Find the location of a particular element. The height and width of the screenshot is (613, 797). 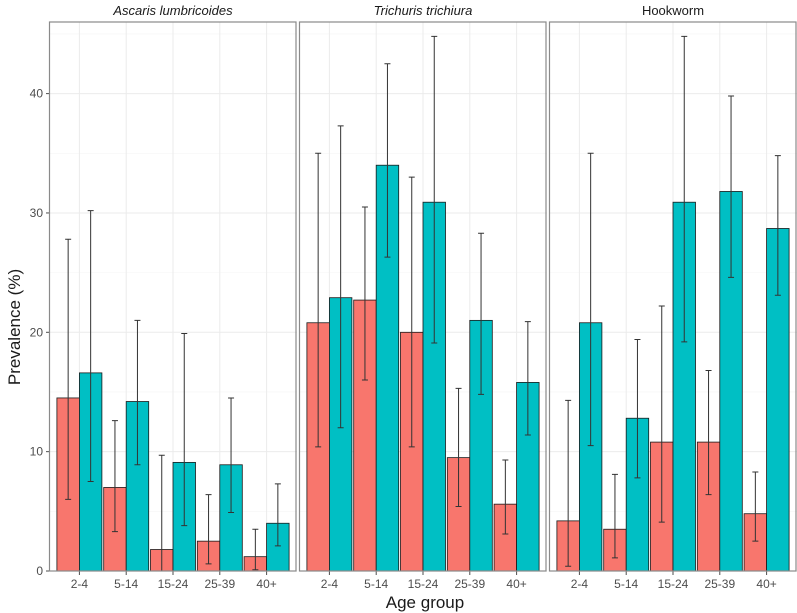

y-tick-label: 0 is located at coordinates (39, 571).